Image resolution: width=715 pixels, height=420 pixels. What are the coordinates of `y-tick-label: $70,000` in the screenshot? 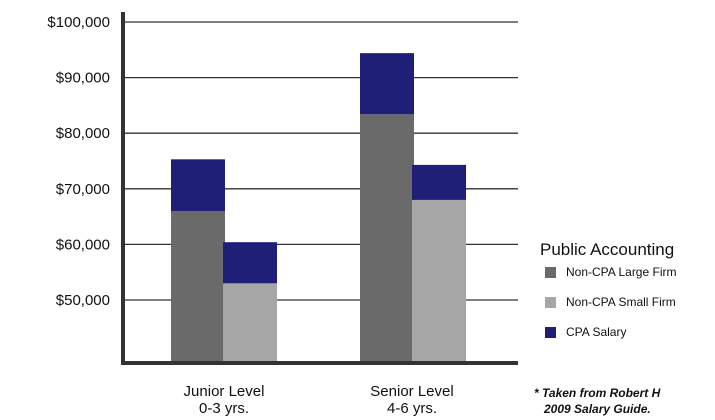 It's located at (83, 189).